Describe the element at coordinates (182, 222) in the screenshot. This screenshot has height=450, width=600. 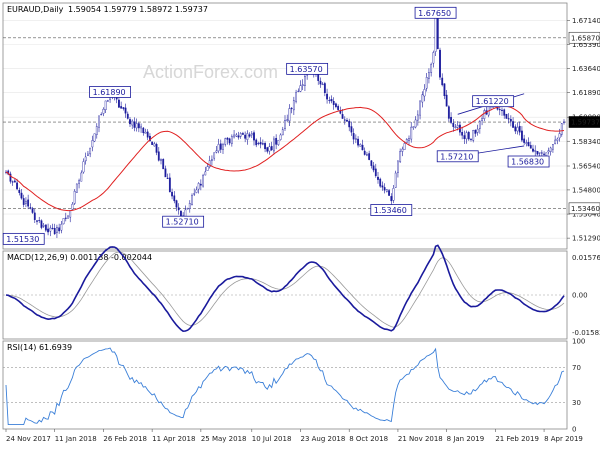
I see `price-annotation-label: 1.52710` at that location.